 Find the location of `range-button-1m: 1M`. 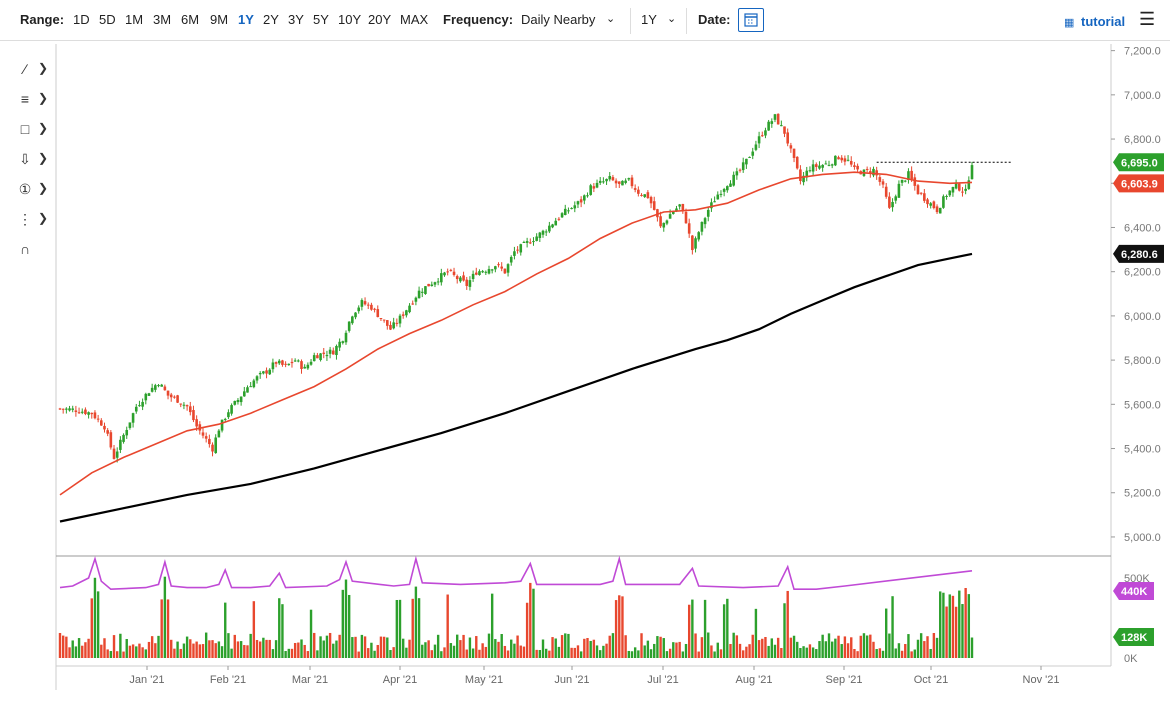

range-button-1m: 1M is located at coordinates (134, 19).